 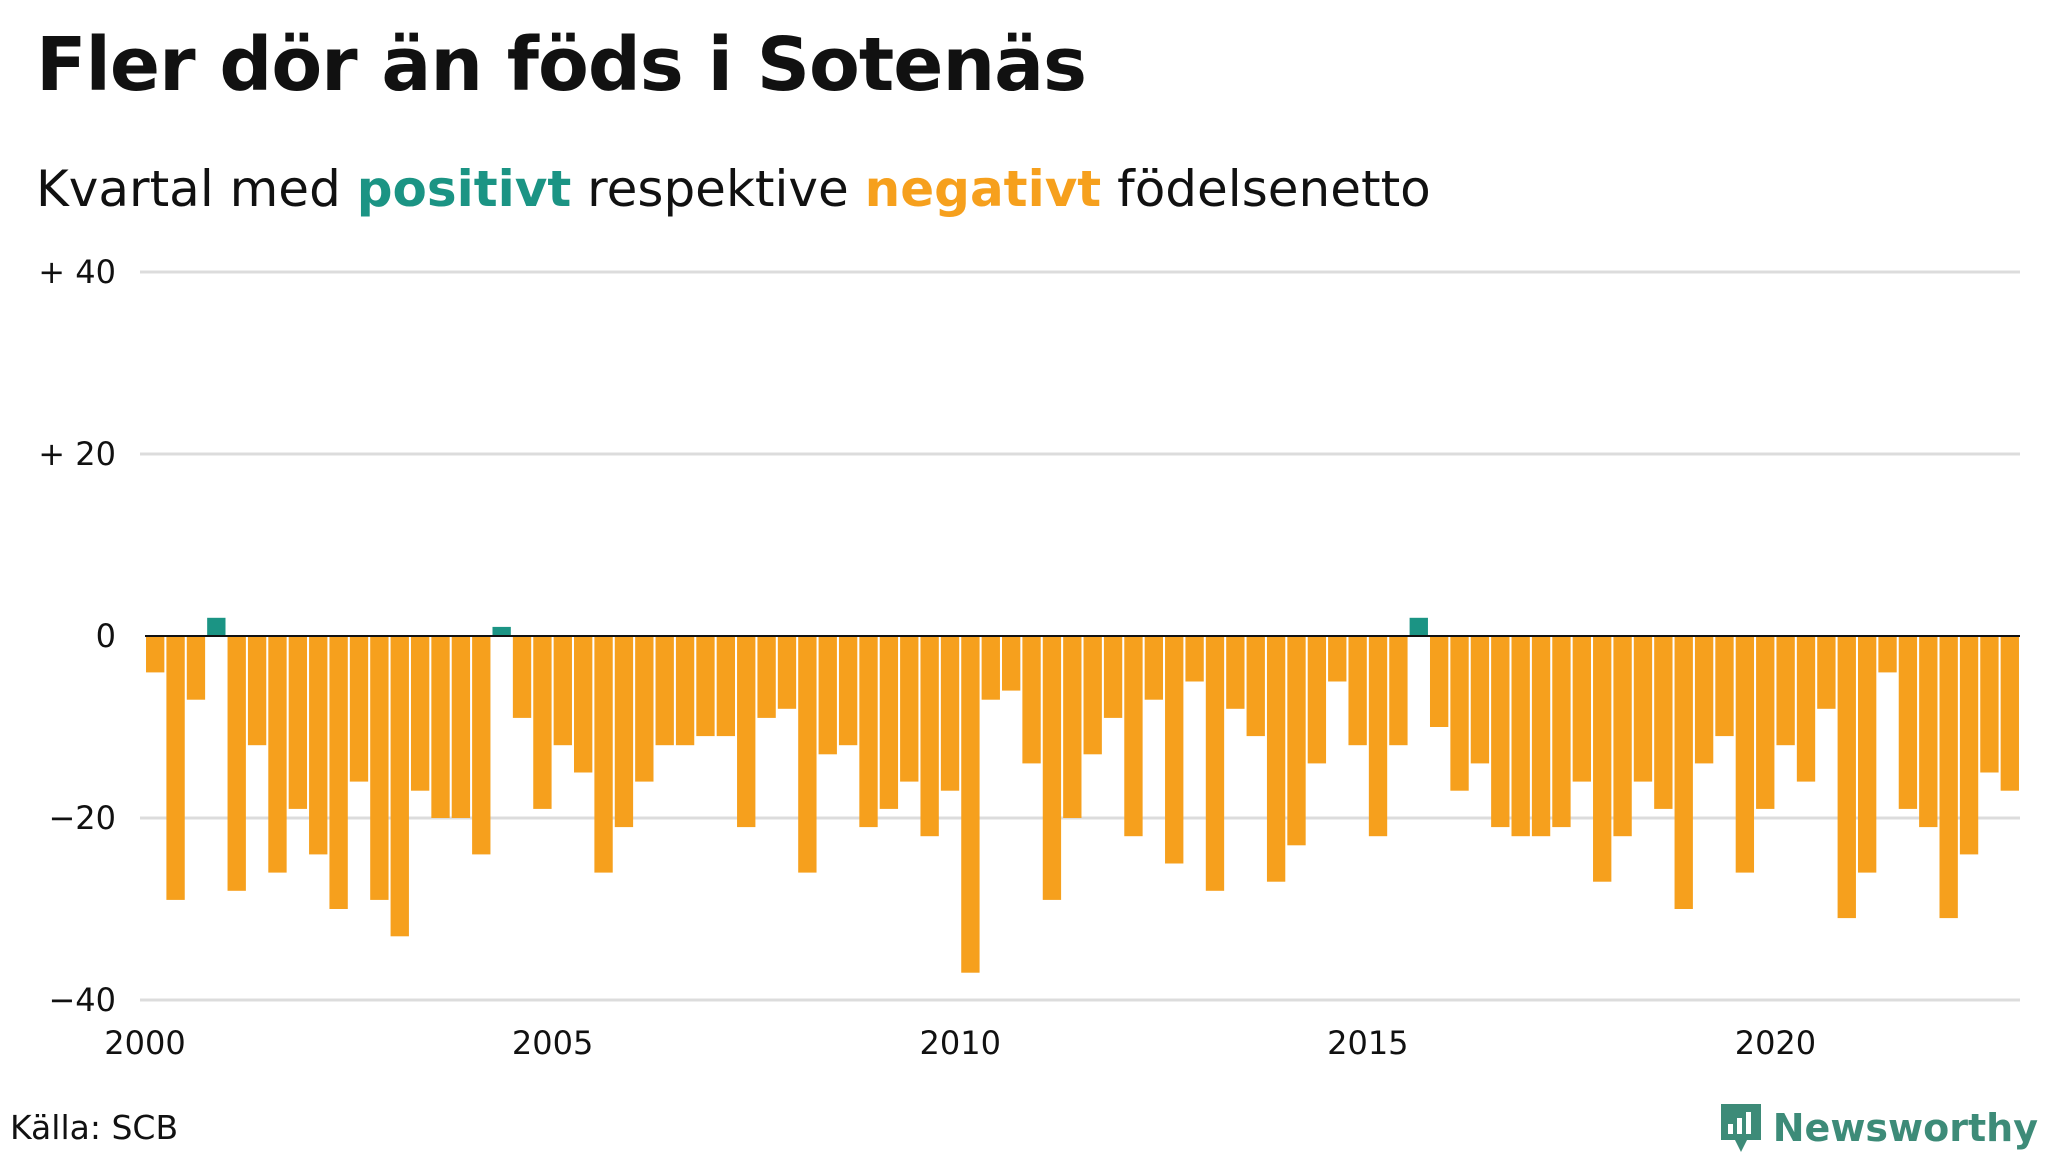 What do you see at coordinates (1266, 189) in the screenshot?
I see `subtitle-suffix: födelsenetto` at bounding box center [1266, 189].